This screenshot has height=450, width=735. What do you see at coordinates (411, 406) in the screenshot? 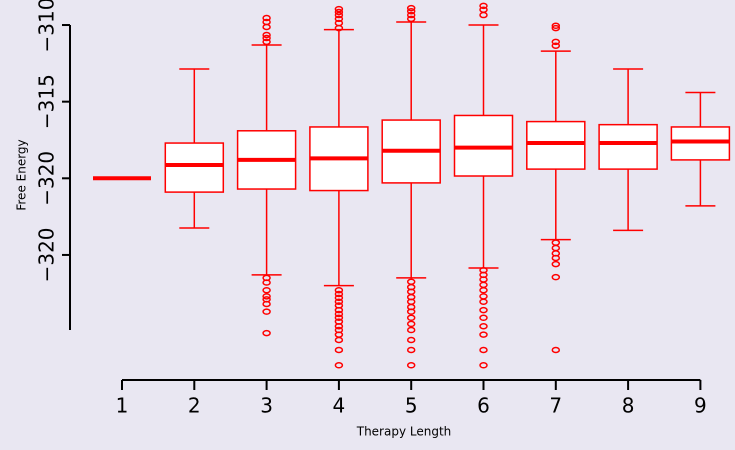
I see `x-tick-label: 5` at bounding box center [411, 406].